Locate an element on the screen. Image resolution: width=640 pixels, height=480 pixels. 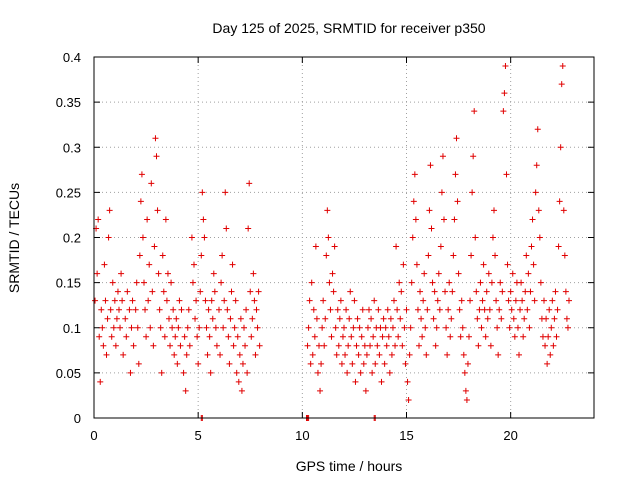
x-tick-label: 0 is located at coordinates (93, 435).